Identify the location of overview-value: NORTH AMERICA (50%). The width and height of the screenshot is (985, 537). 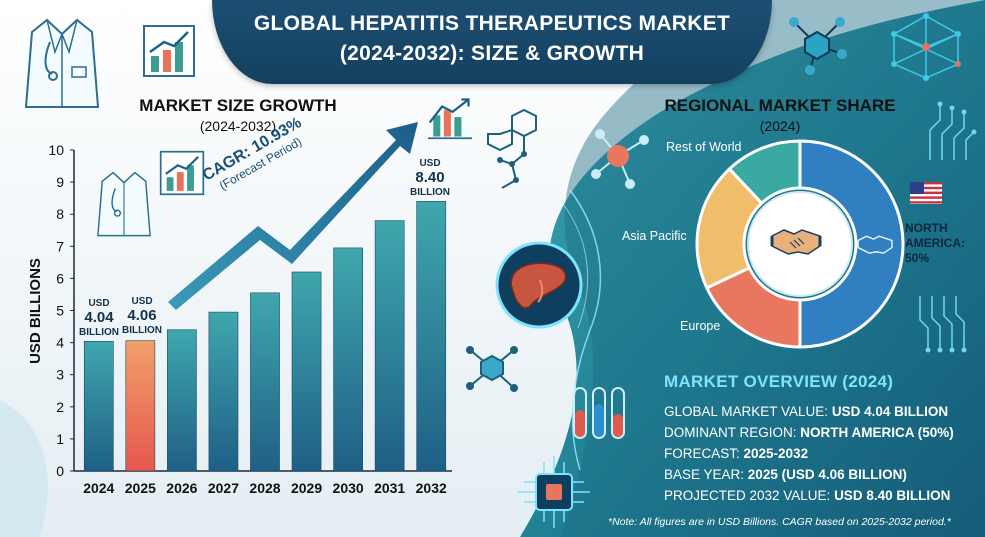
(877, 432).